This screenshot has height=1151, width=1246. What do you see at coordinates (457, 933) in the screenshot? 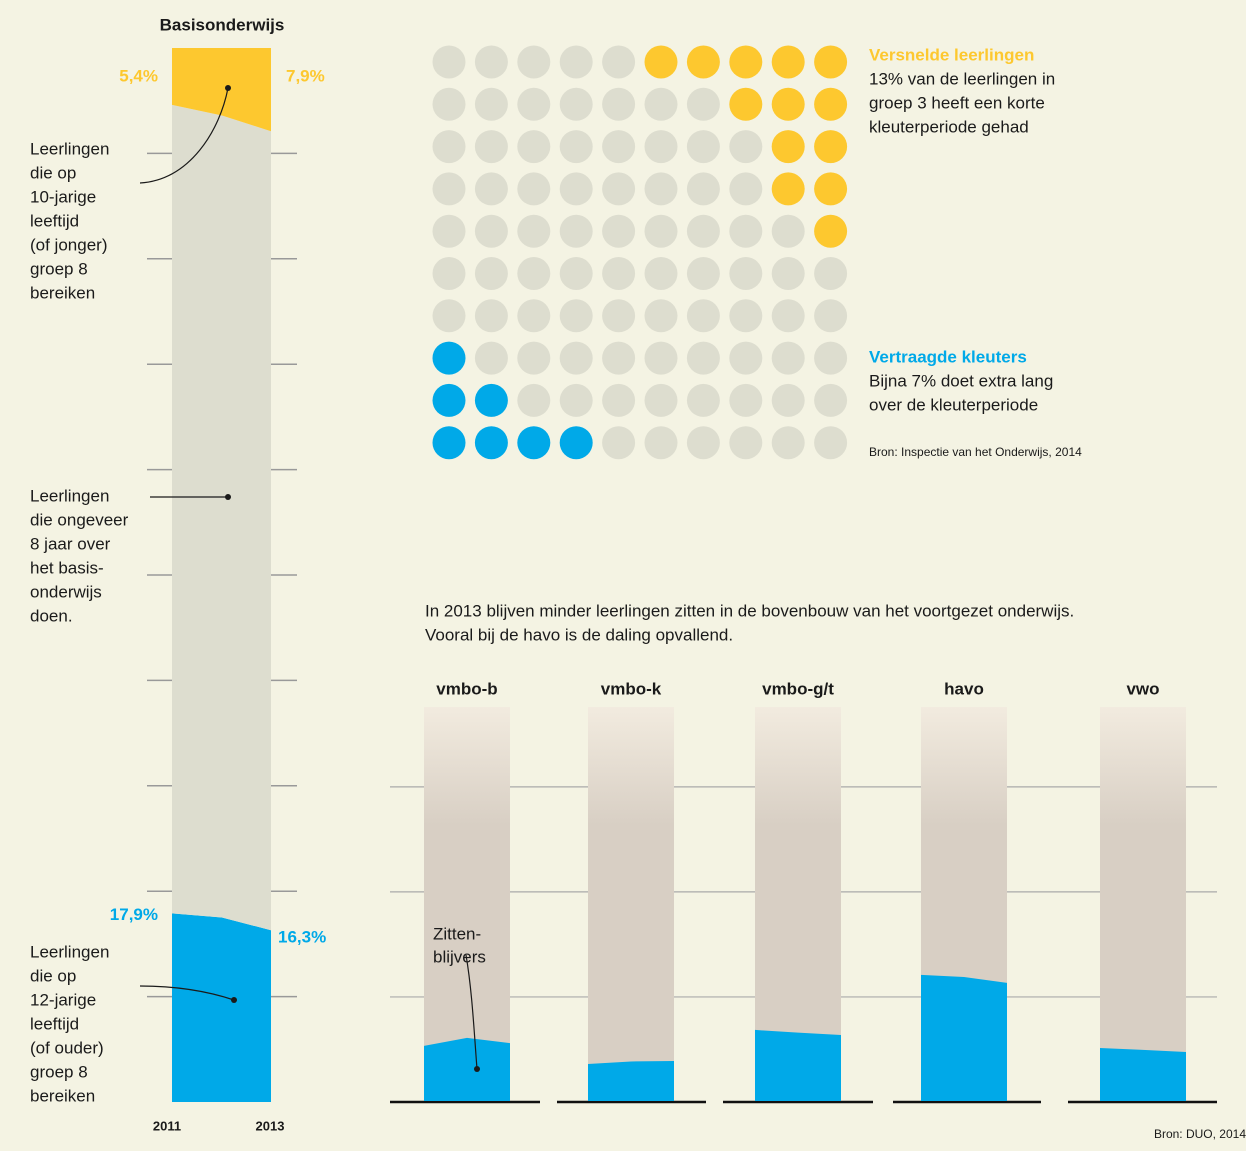
I see `annotation: Zitten-` at bounding box center [457, 933].